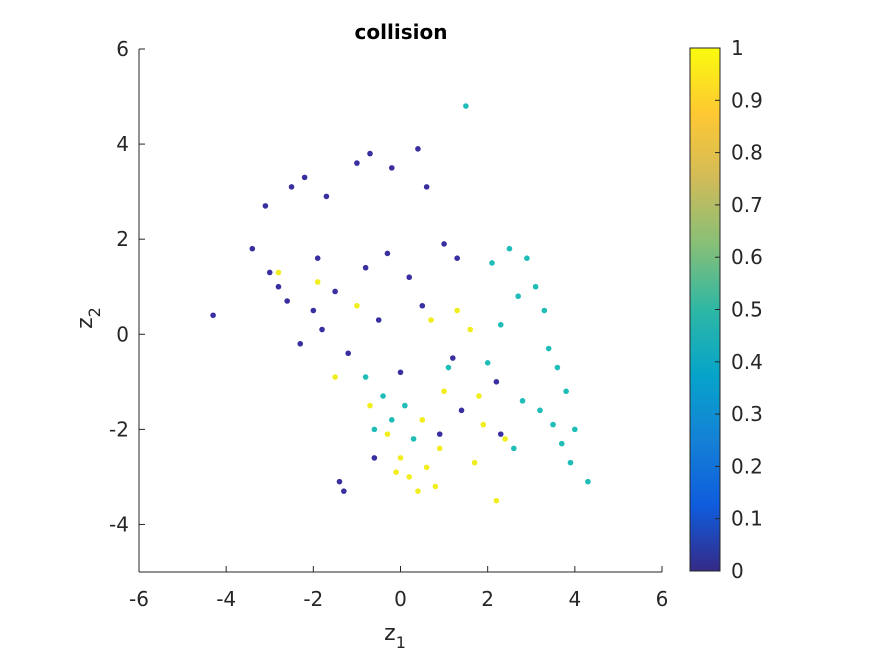  Describe the element at coordinates (119, 524) in the screenshot. I see `y-tick-label: -4` at that location.